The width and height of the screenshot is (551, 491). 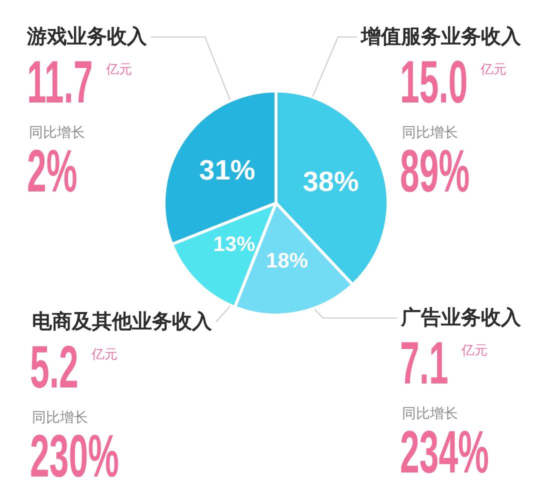 What do you see at coordinates (60, 83) in the screenshot?
I see `text: 11.7` at bounding box center [60, 83].